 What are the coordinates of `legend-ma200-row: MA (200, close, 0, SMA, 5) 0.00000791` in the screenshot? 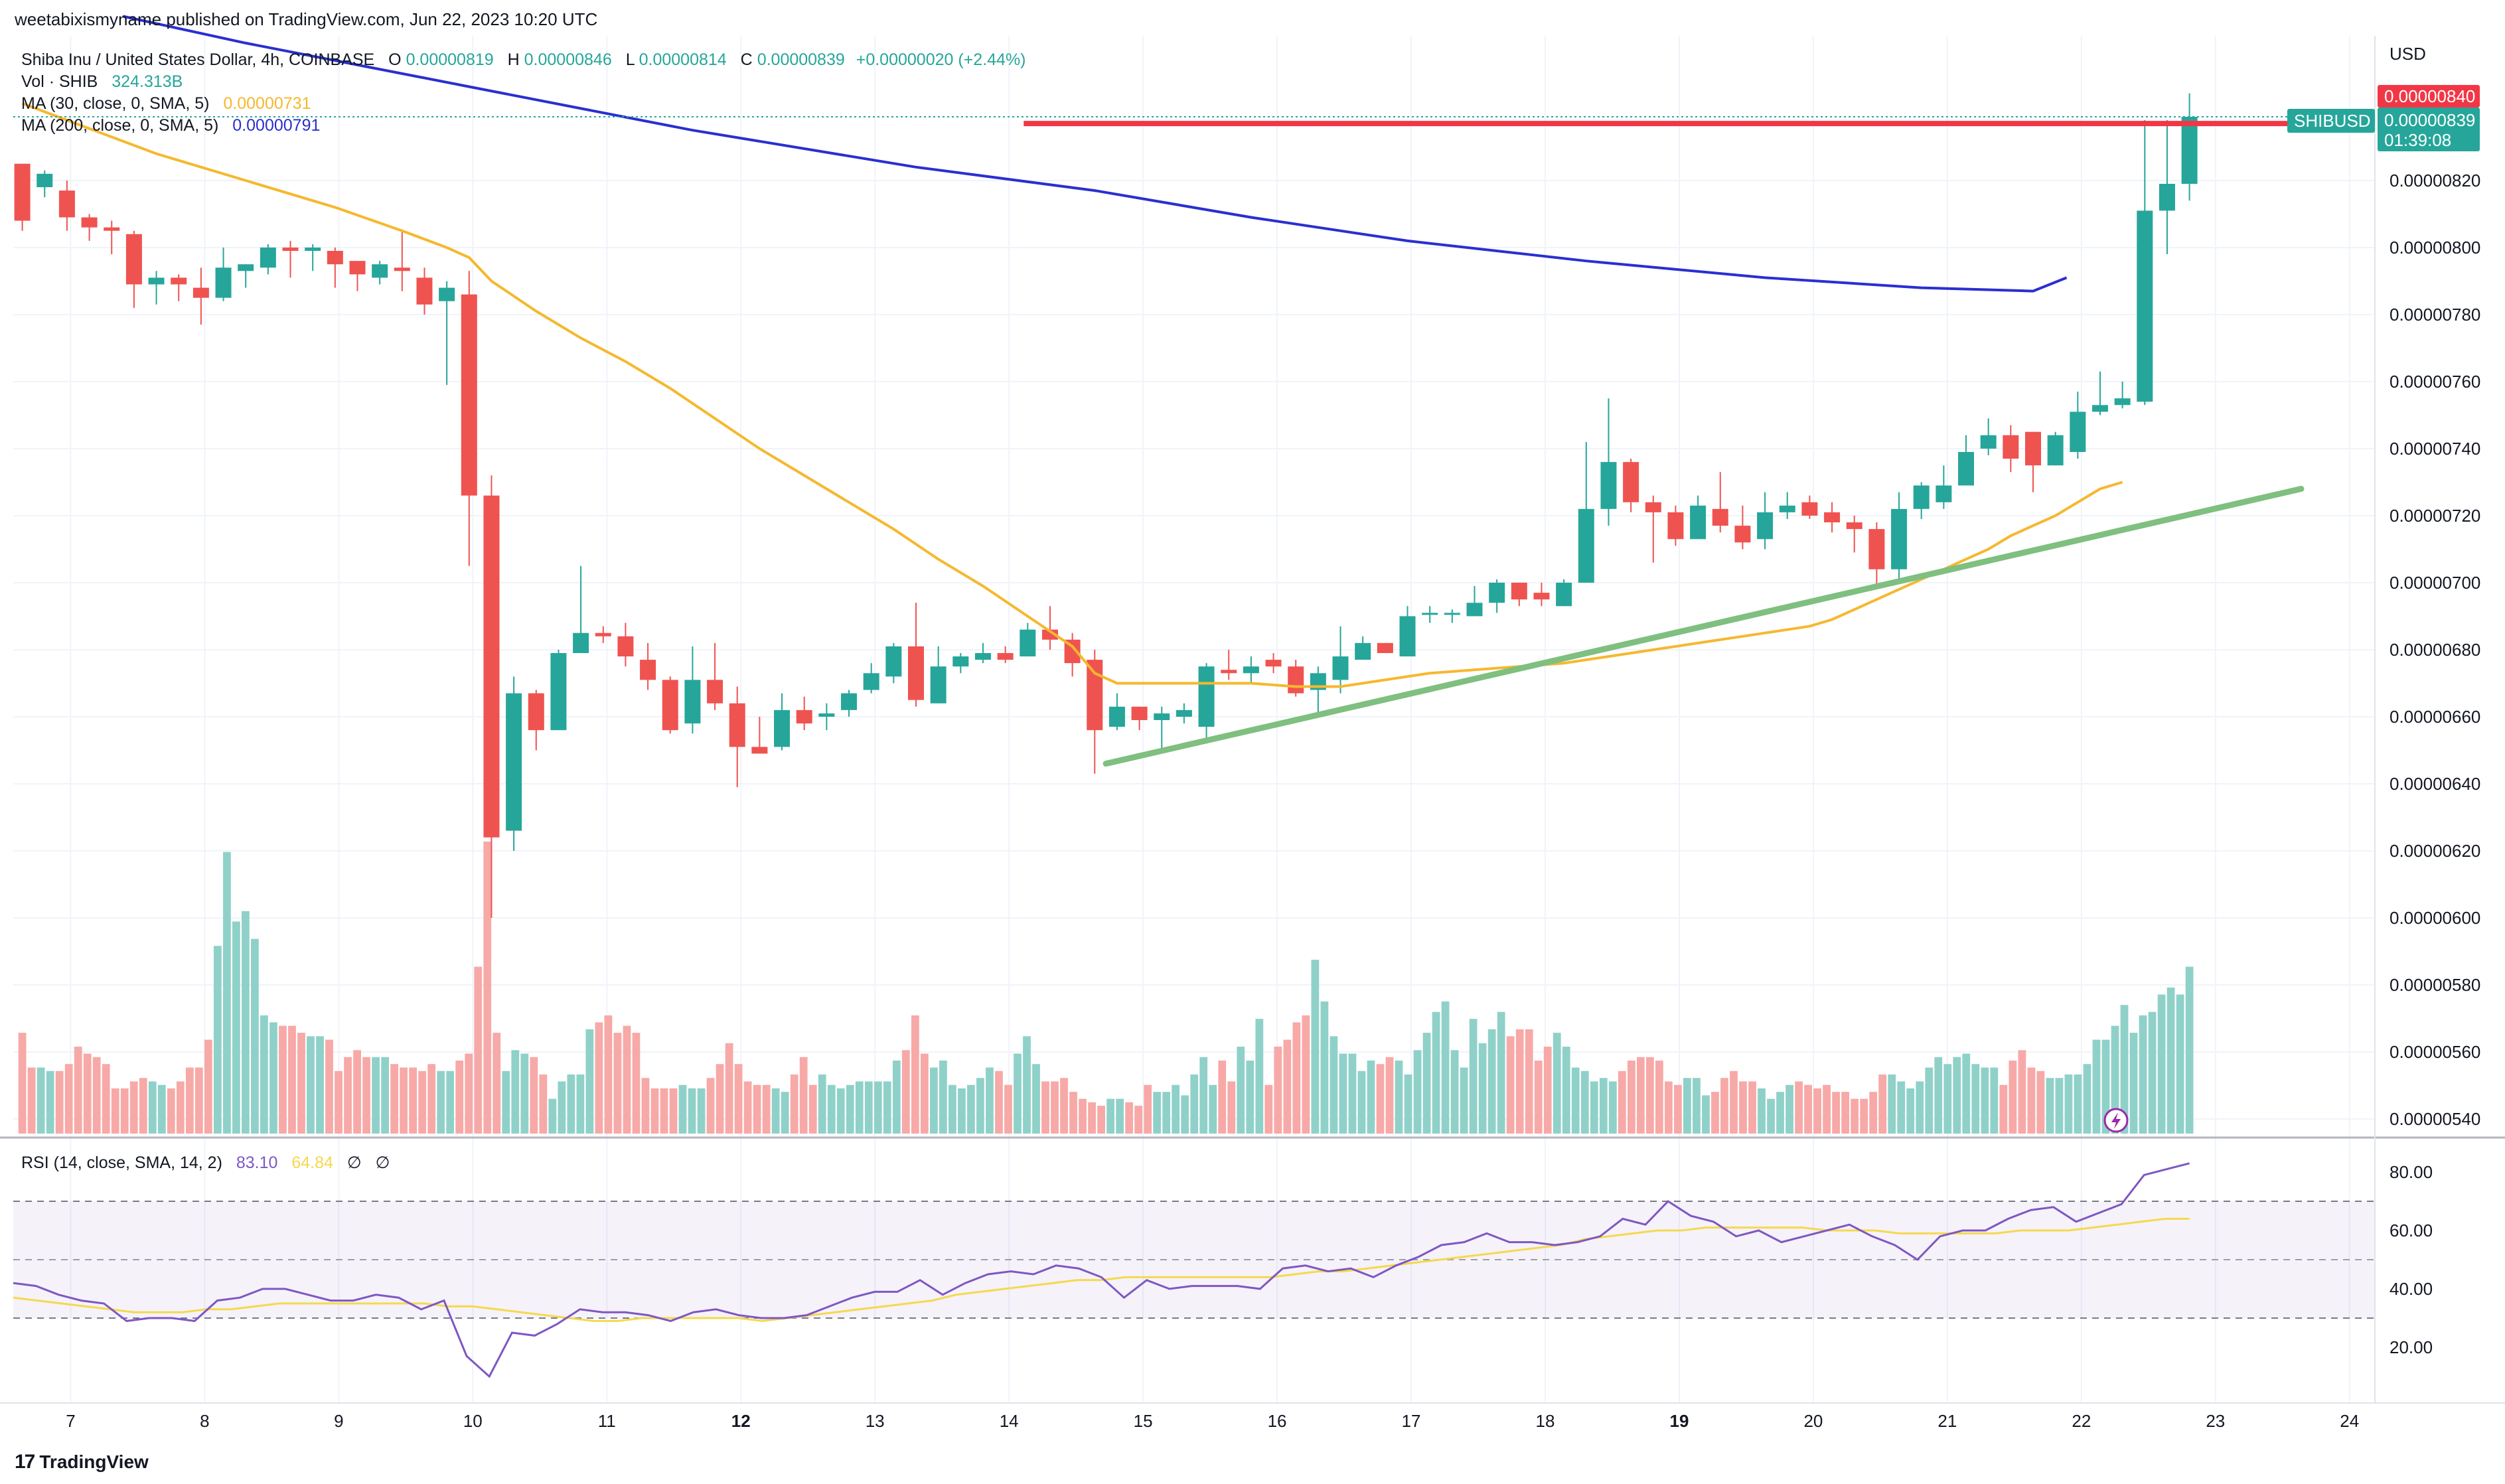 It's located at (170, 125).